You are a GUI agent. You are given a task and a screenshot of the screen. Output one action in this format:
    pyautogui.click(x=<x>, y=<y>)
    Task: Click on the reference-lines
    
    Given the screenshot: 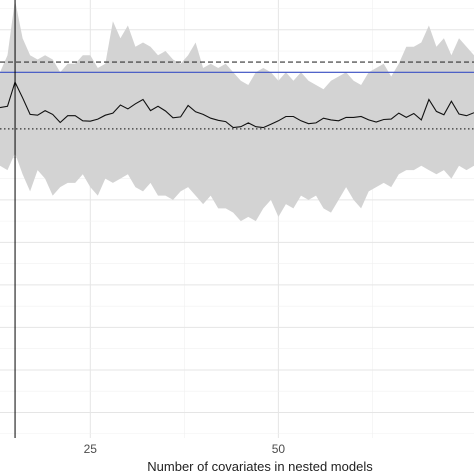 What is the action you would take?
    pyautogui.click(x=237, y=95)
    